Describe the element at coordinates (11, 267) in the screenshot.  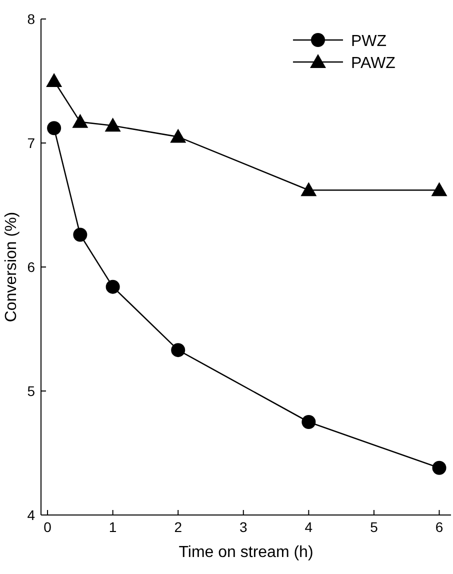
I see `y-axis-title: Conversion (%)` at that location.